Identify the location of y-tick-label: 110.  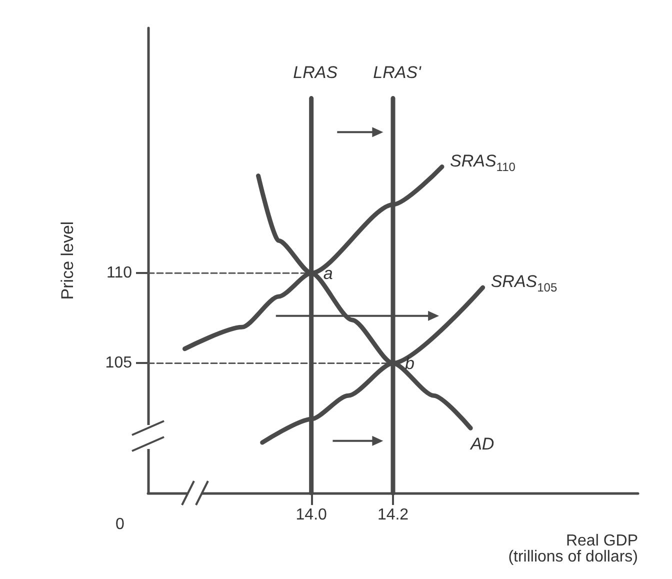
(119, 273).